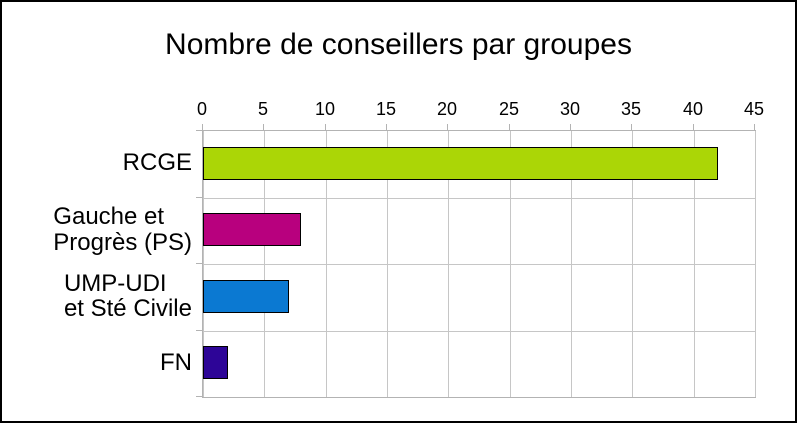 The image size is (797, 423). I want to click on category-label: RCGE, so click(157, 163).